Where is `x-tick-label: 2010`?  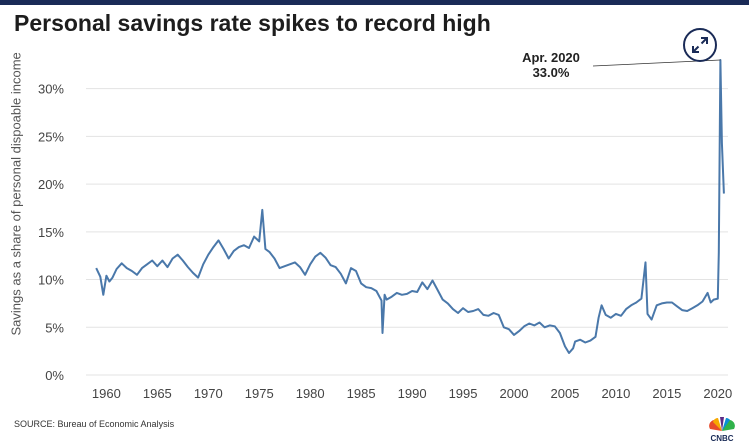 x-tick-label: 2010 is located at coordinates (615, 393).